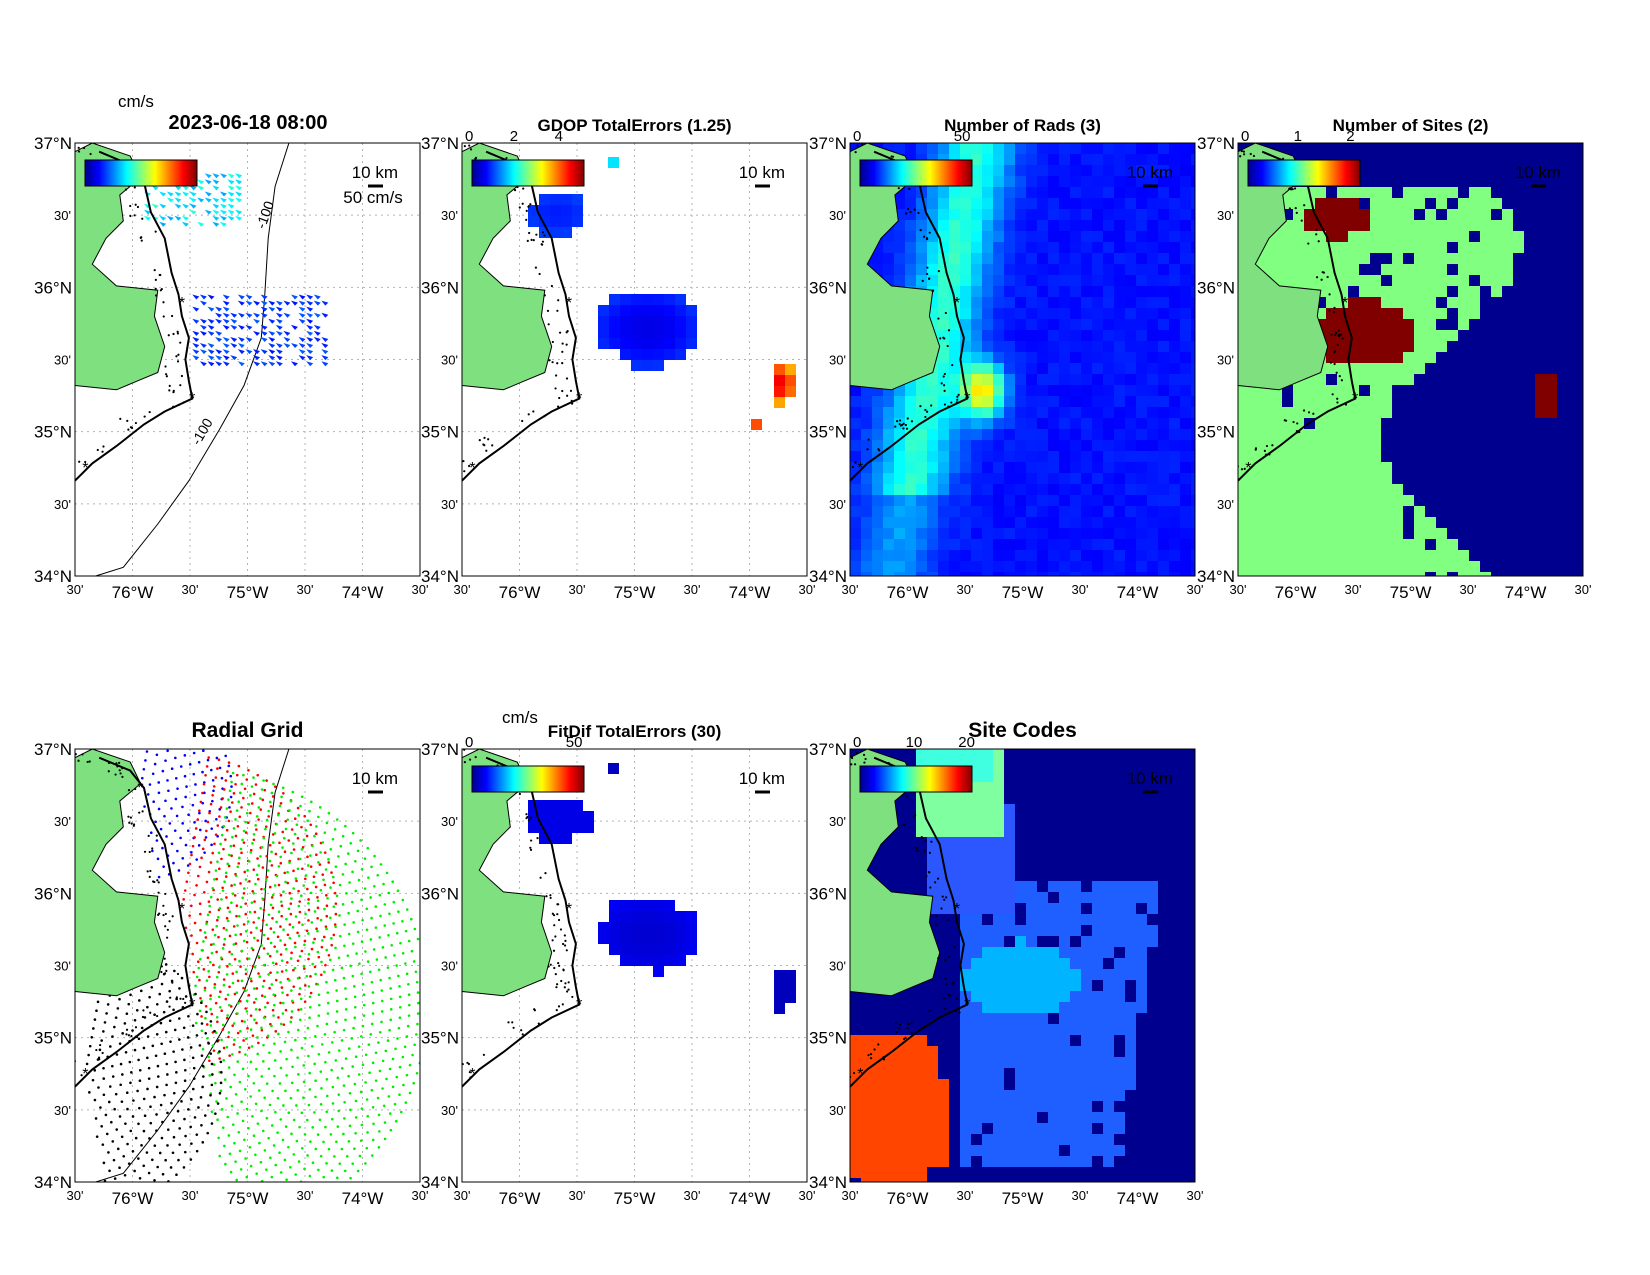 The height and width of the screenshot is (1275, 1650). Describe the element at coordinates (828, 287) in the screenshot. I see `lat-tick-label: 36°N` at that location.